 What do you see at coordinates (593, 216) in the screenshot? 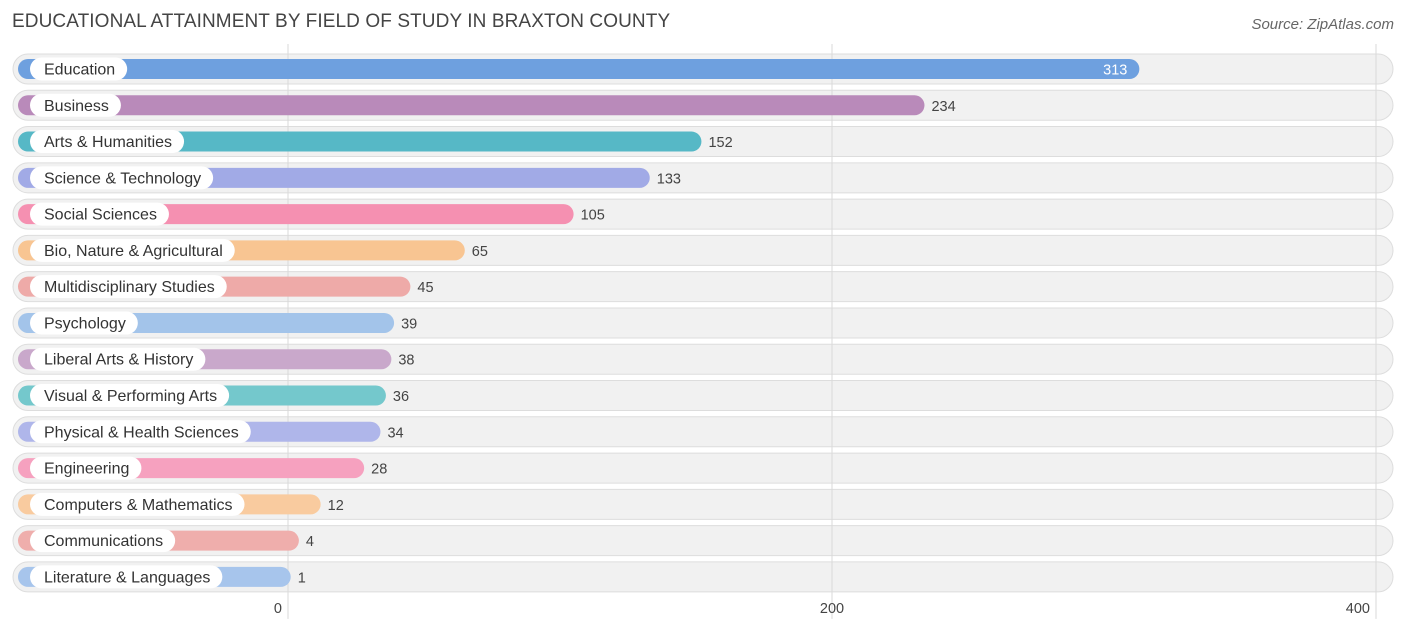
I see `value-label: 105` at bounding box center [593, 216].